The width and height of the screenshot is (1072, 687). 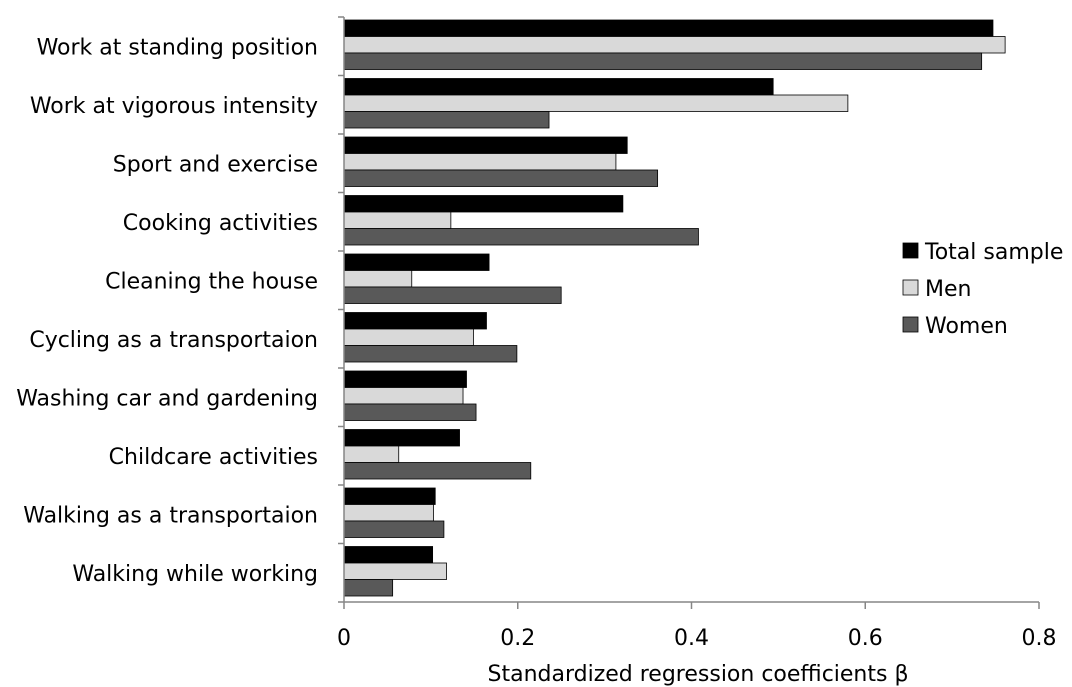 What do you see at coordinates (378, 279) in the screenshot?
I see `bar-men-cleaning-the-house` at bounding box center [378, 279].